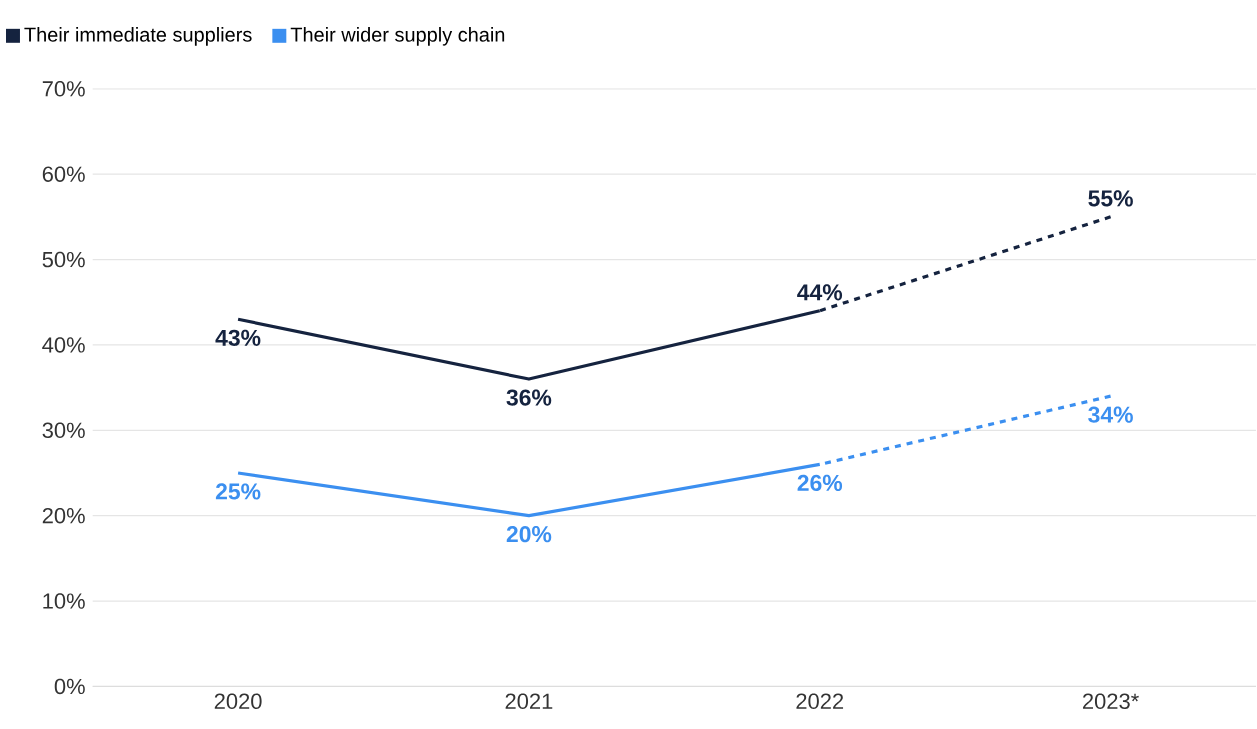 The height and width of the screenshot is (729, 1257). What do you see at coordinates (238, 491) in the screenshot?
I see `data-label: 25%` at bounding box center [238, 491].